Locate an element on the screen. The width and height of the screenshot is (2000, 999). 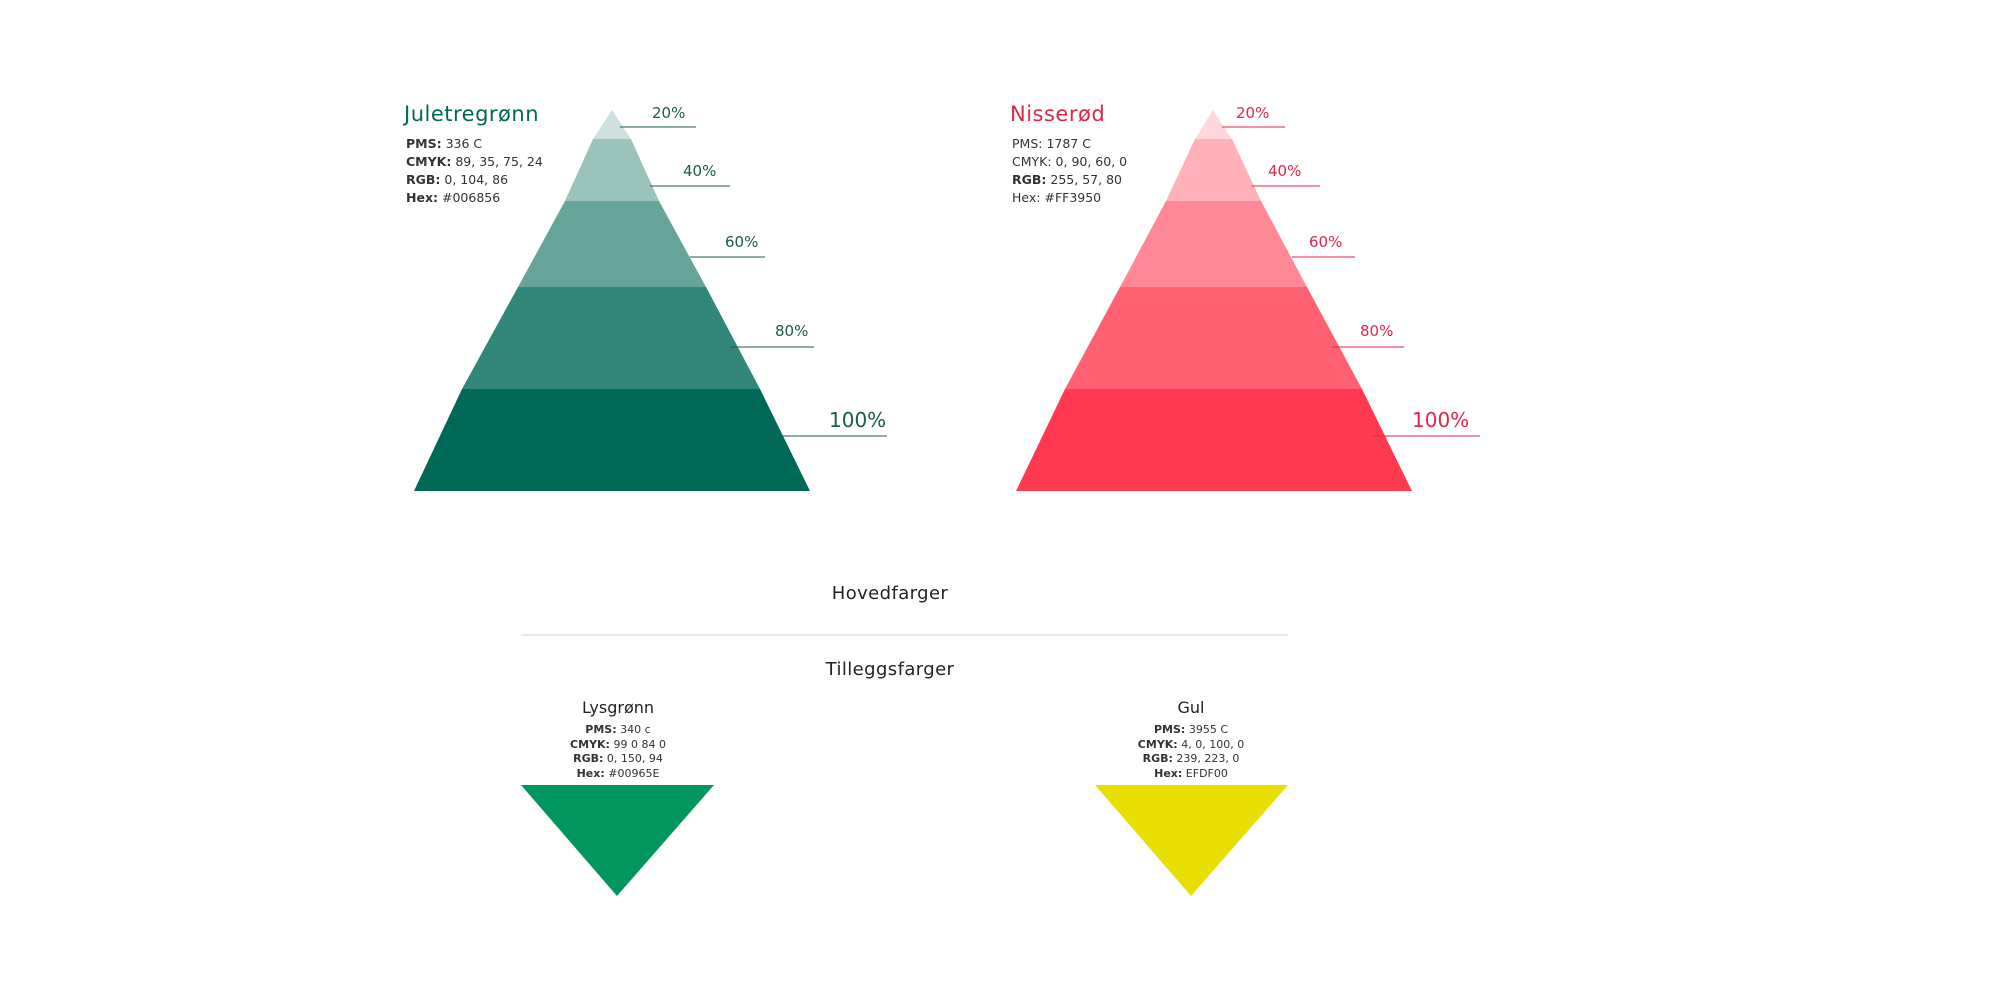
red-tint-80-shape is located at coordinates (1213, 338).